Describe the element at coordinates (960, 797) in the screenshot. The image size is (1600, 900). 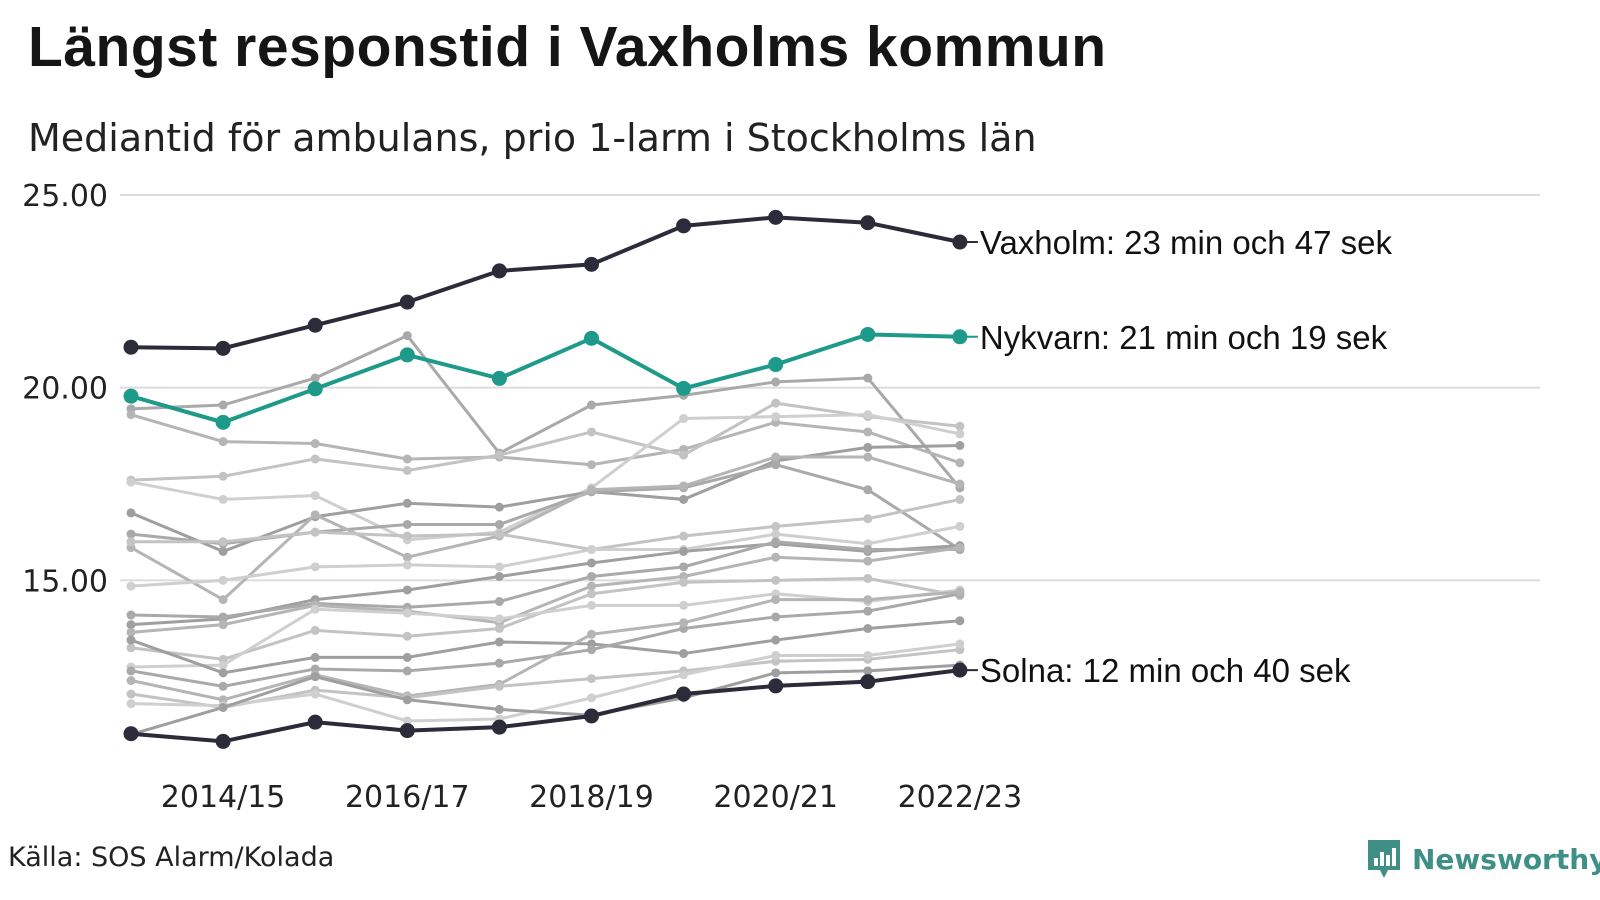
I see `x-tick-label: 2022/23` at that location.